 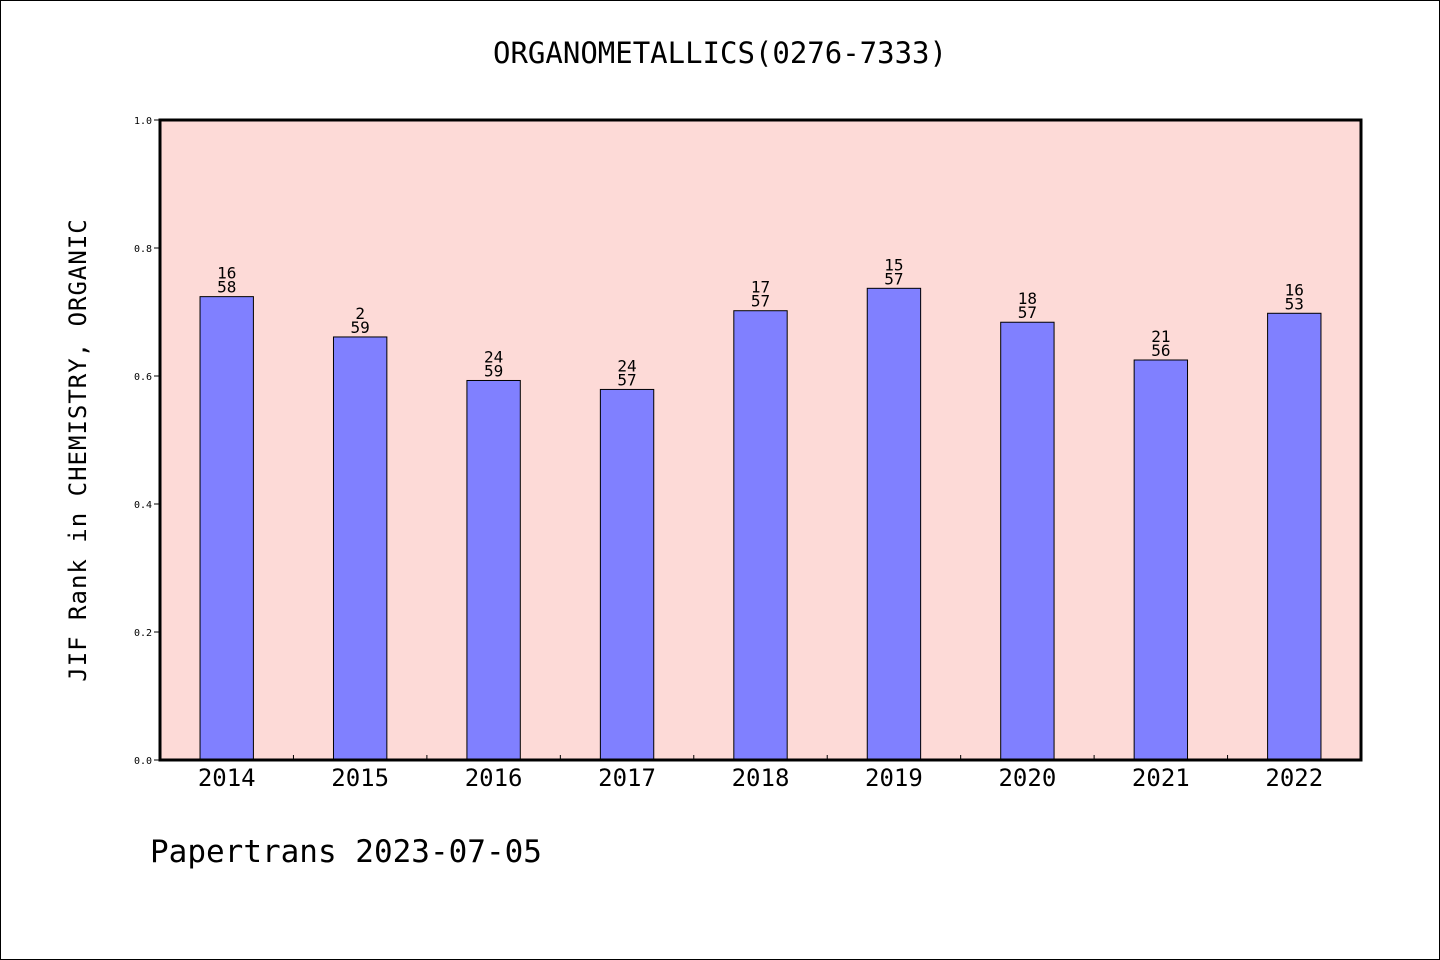 I want to click on y-tick-label: 0.8, so click(x=143, y=249).